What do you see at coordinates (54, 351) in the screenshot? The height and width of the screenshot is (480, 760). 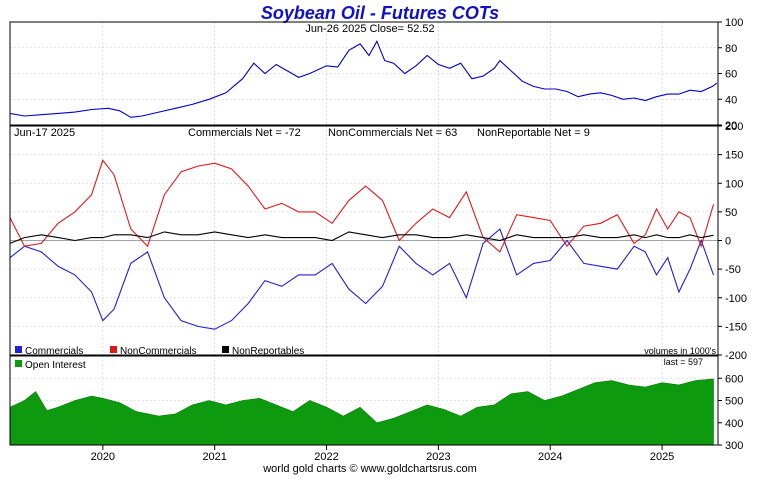 I see `legend-item: Commercials` at bounding box center [54, 351].